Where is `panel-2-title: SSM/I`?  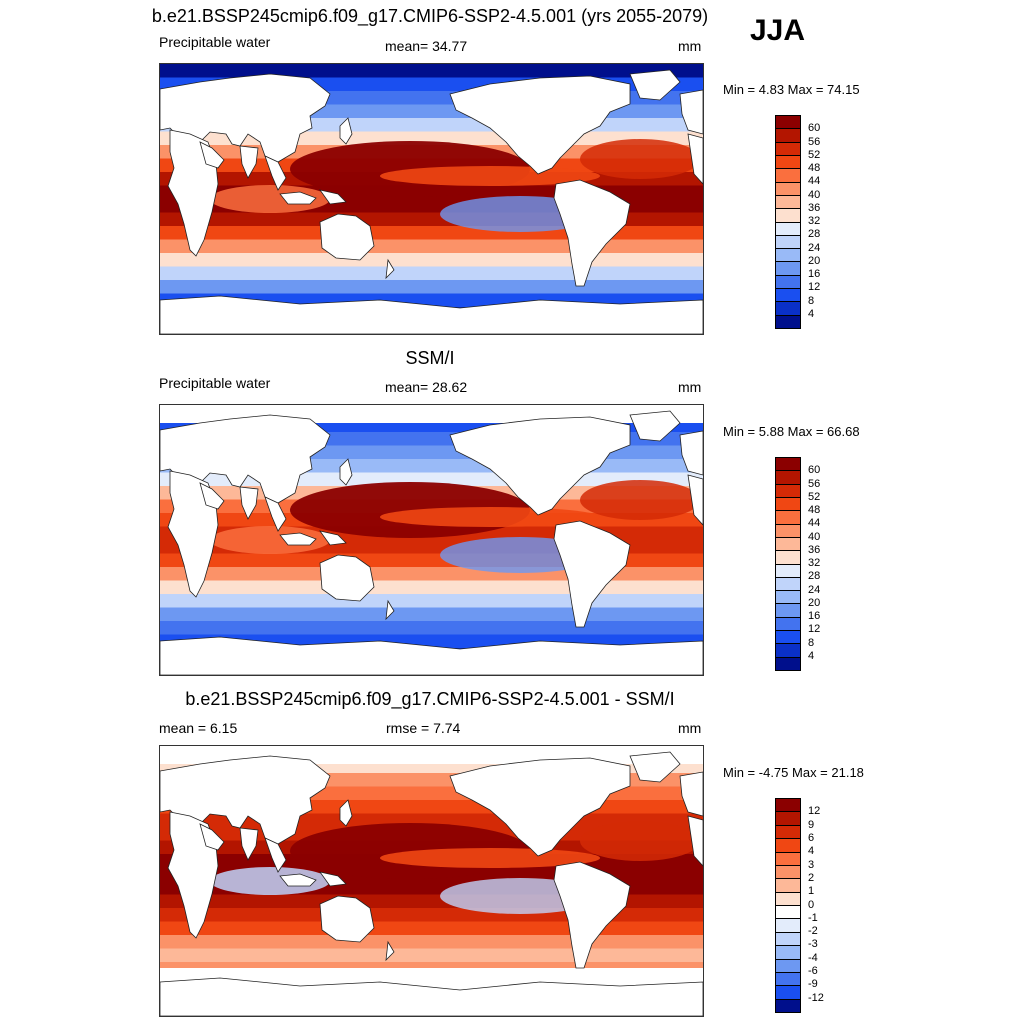 panel-2-title: SSM/I is located at coordinates (430, 358).